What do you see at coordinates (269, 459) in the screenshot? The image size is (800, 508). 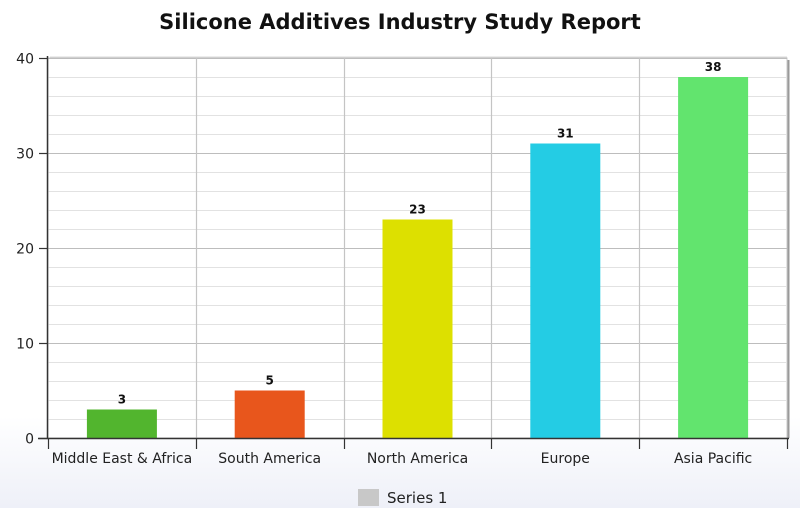 I see `x-tick-label: South America` at bounding box center [269, 459].